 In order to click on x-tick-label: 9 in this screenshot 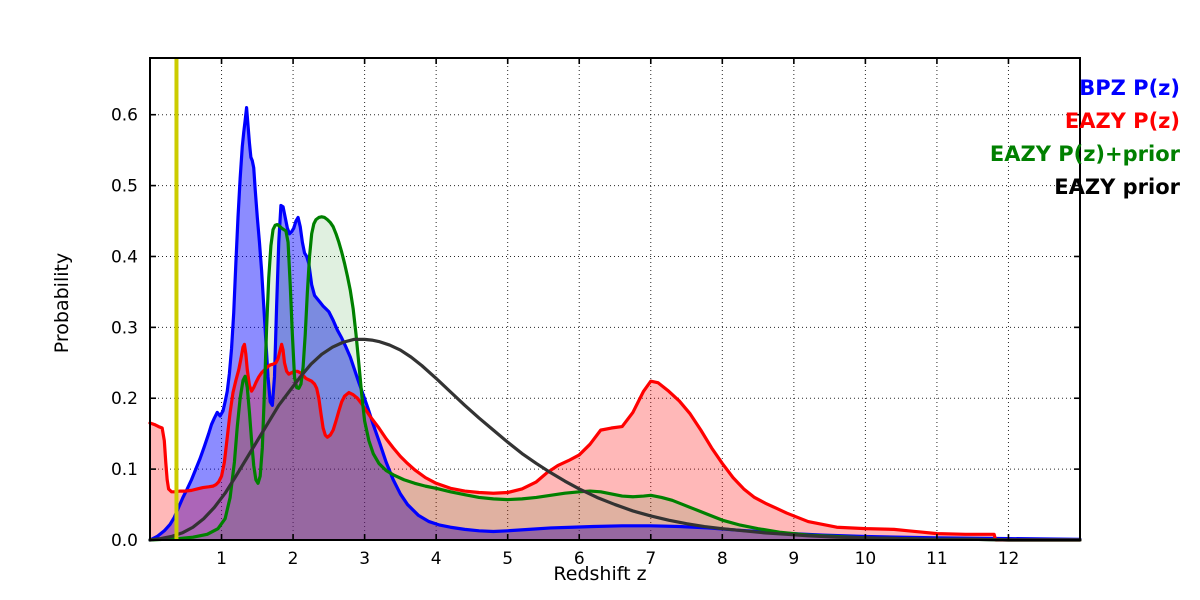, I will do `click(793, 559)`.